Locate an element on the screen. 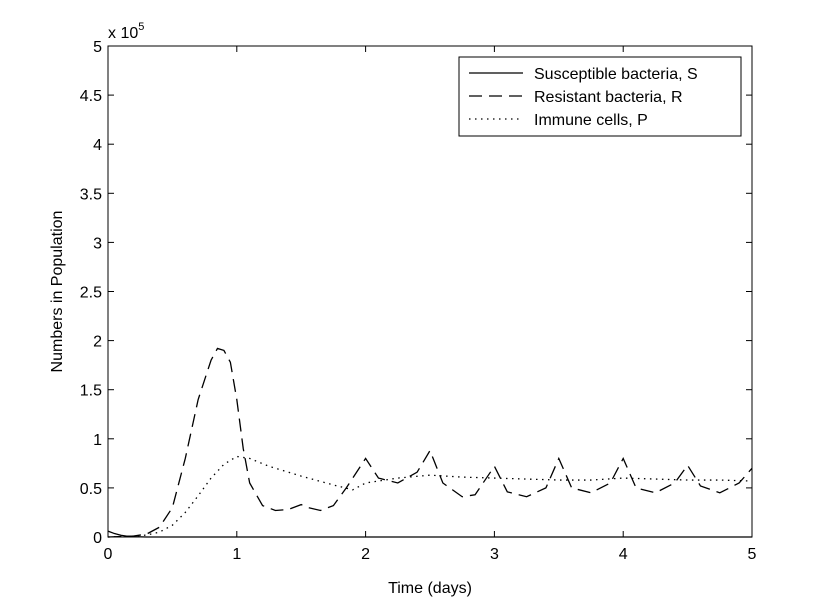  x-axis-label: Time (days) is located at coordinates (430, 588).